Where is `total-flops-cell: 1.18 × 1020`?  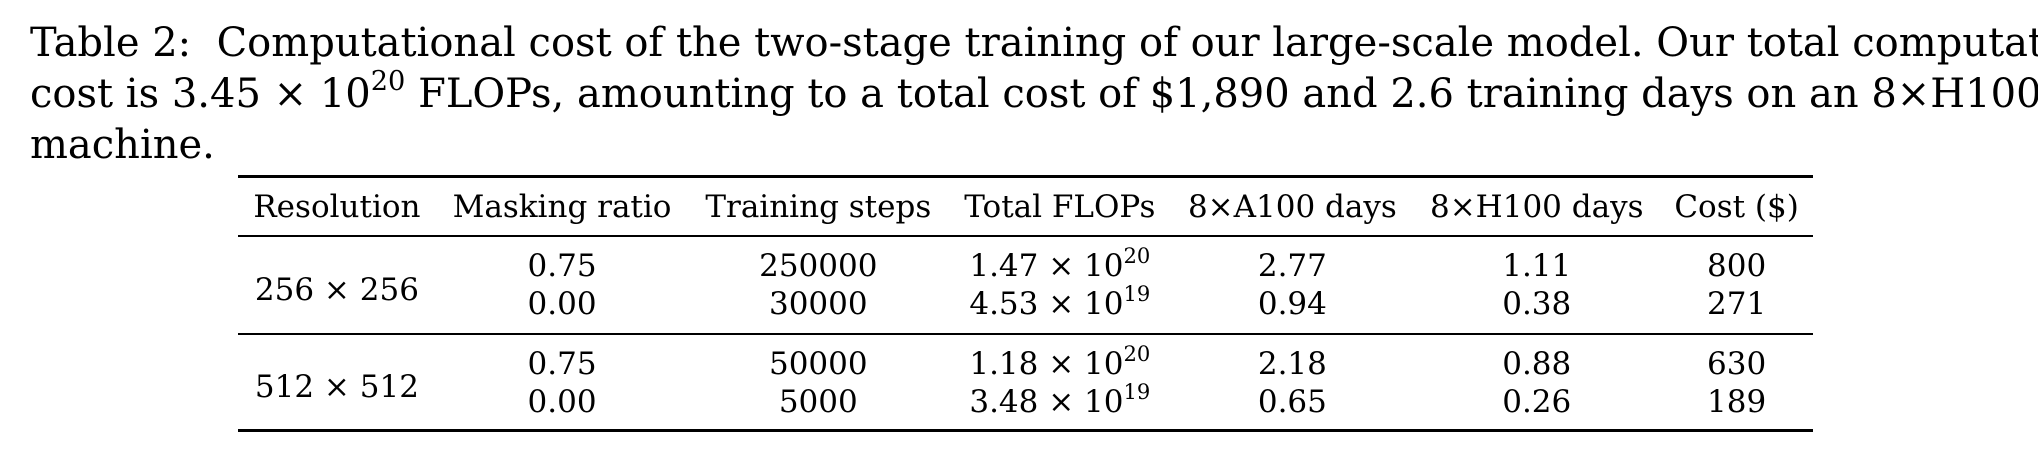
total-flops-cell: 1.18 × 1020 is located at coordinates (1059, 358).